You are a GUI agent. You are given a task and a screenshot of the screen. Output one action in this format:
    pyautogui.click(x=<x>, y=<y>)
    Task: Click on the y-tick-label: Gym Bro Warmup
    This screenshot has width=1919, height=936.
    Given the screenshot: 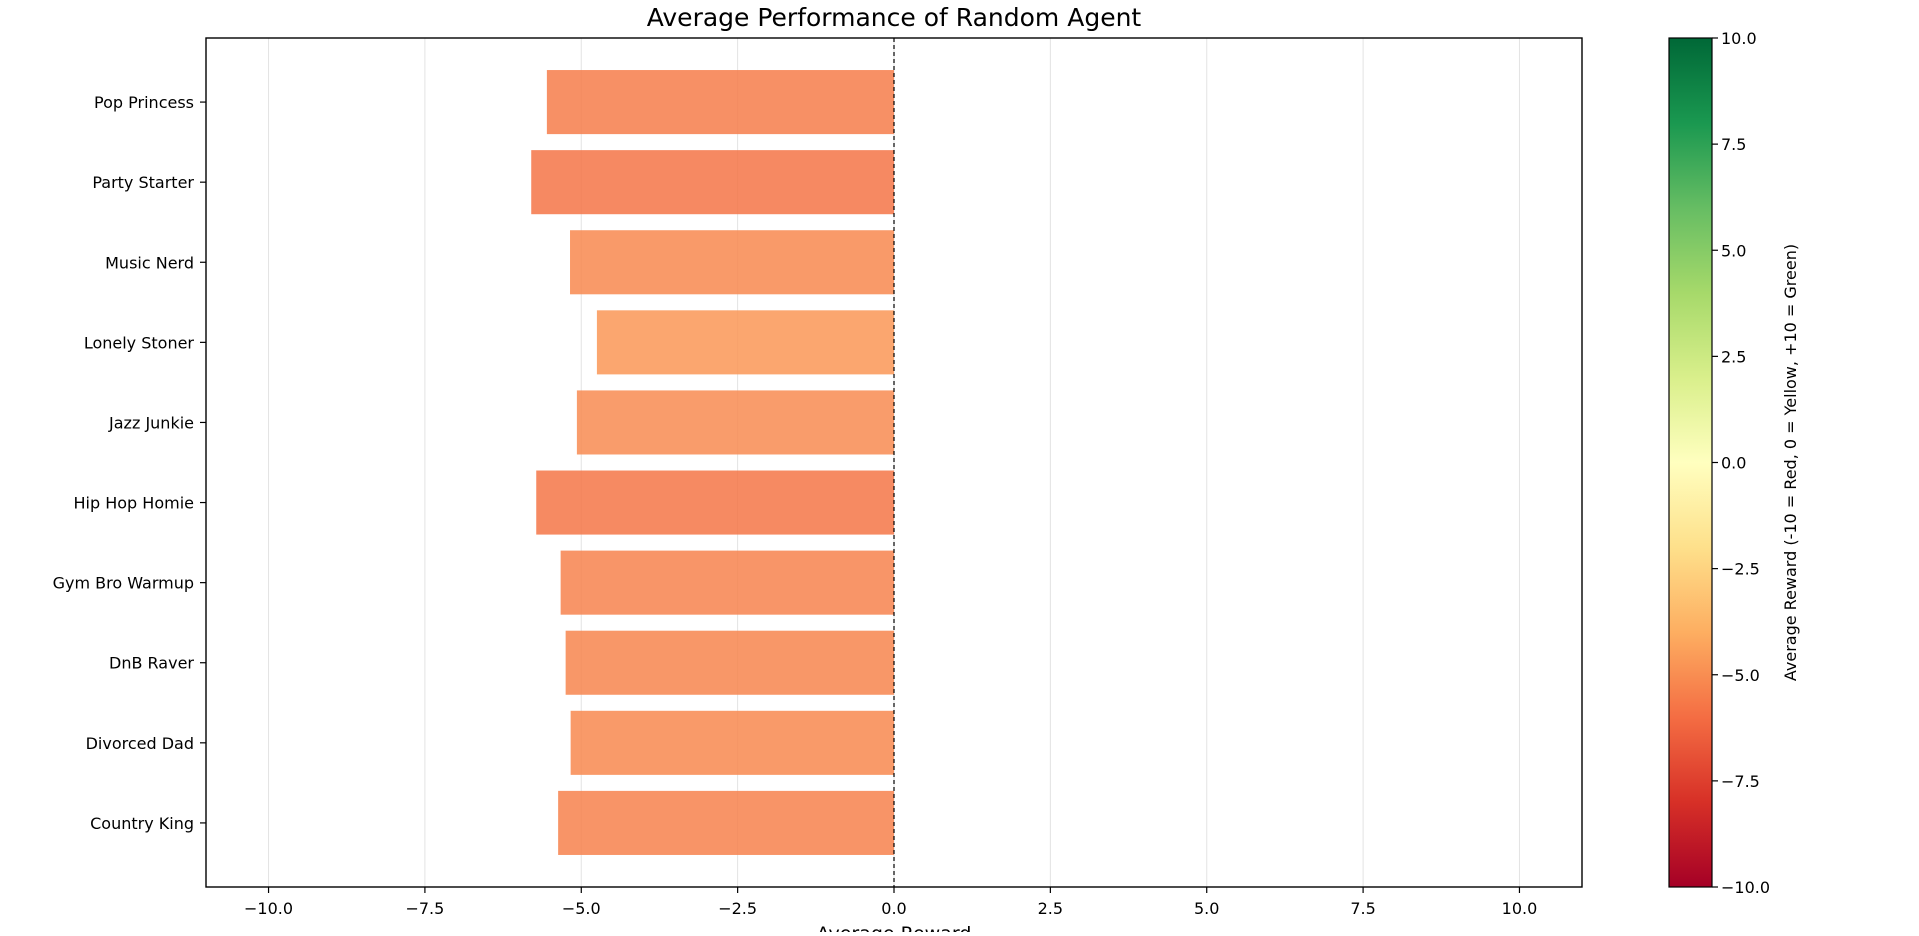 What is the action you would take?
    pyautogui.click(x=123, y=583)
    